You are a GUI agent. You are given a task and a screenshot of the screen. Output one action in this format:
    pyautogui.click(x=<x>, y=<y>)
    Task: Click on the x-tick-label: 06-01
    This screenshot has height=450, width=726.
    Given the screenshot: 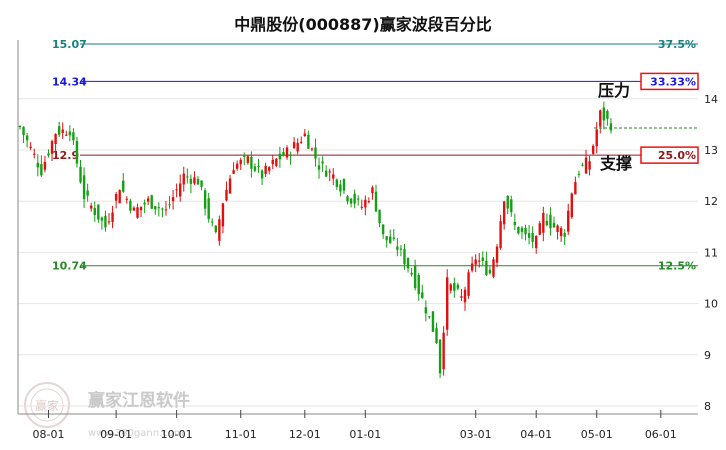 What is the action you would take?
    pyautogui.click(x=661, y=434)
    